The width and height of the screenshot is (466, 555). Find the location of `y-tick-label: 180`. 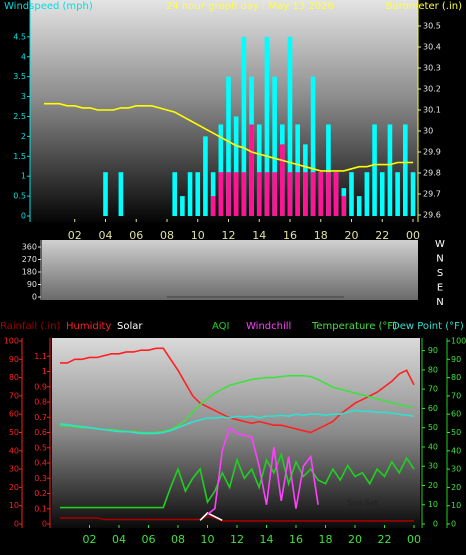

y-tick-label: 180 is located at coordinates (29, 272).